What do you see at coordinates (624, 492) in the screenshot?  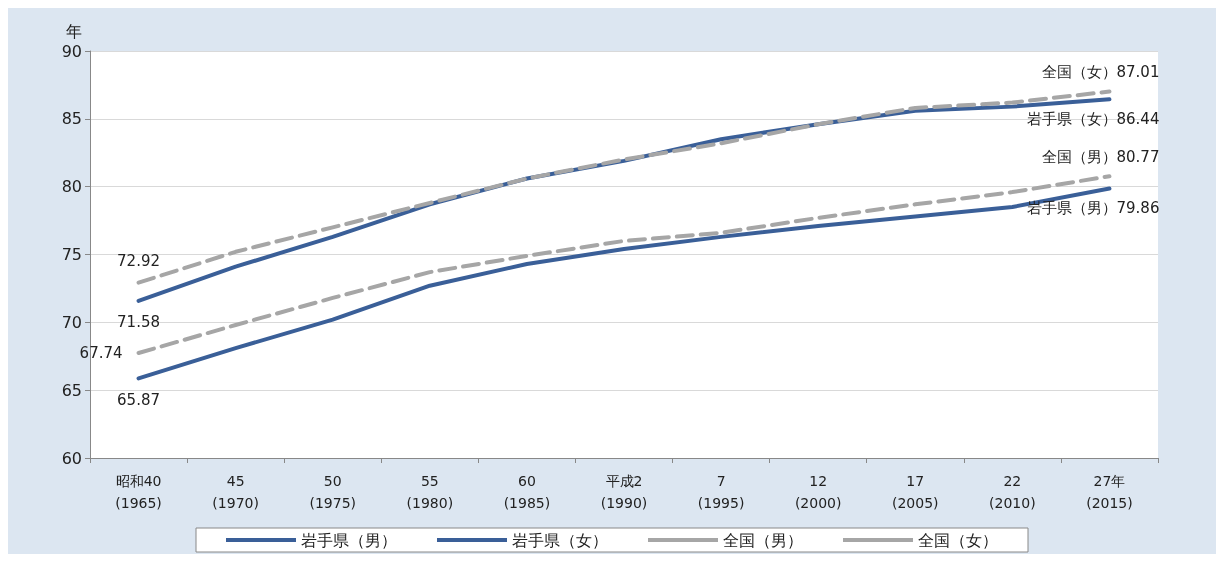 I see `x-tick-label: 平成2 (1990)` at bounding box center [624, 492].